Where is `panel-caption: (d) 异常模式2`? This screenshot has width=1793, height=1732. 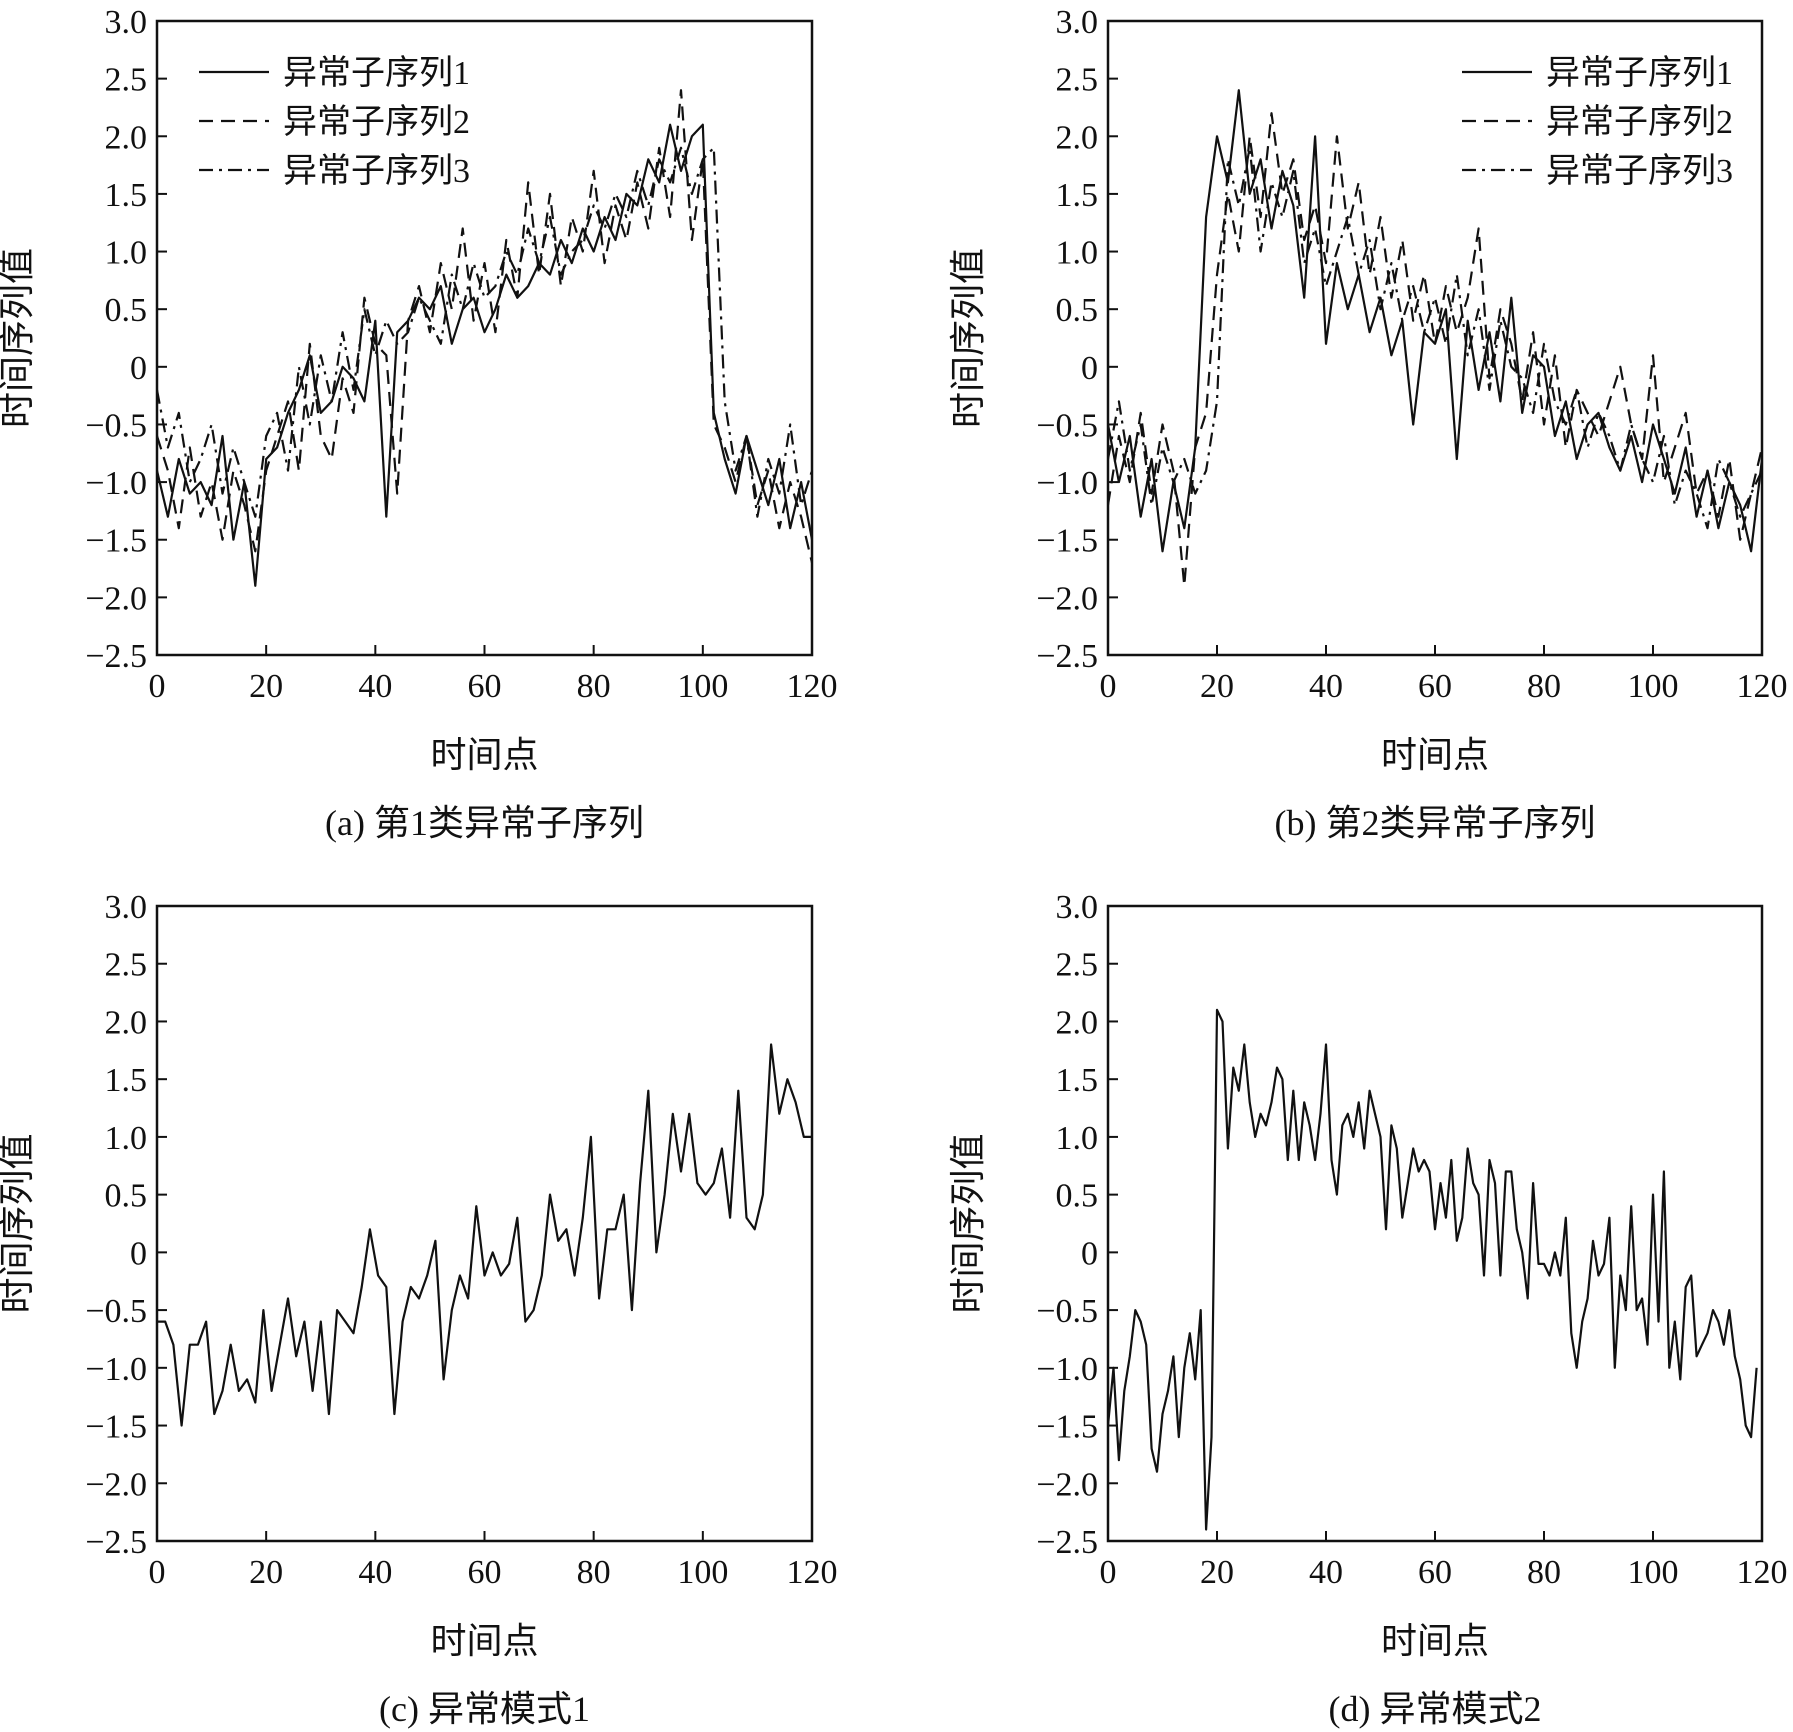 panel-caption: (d) 异常模式2 is located at coordinates (1435, 1709).